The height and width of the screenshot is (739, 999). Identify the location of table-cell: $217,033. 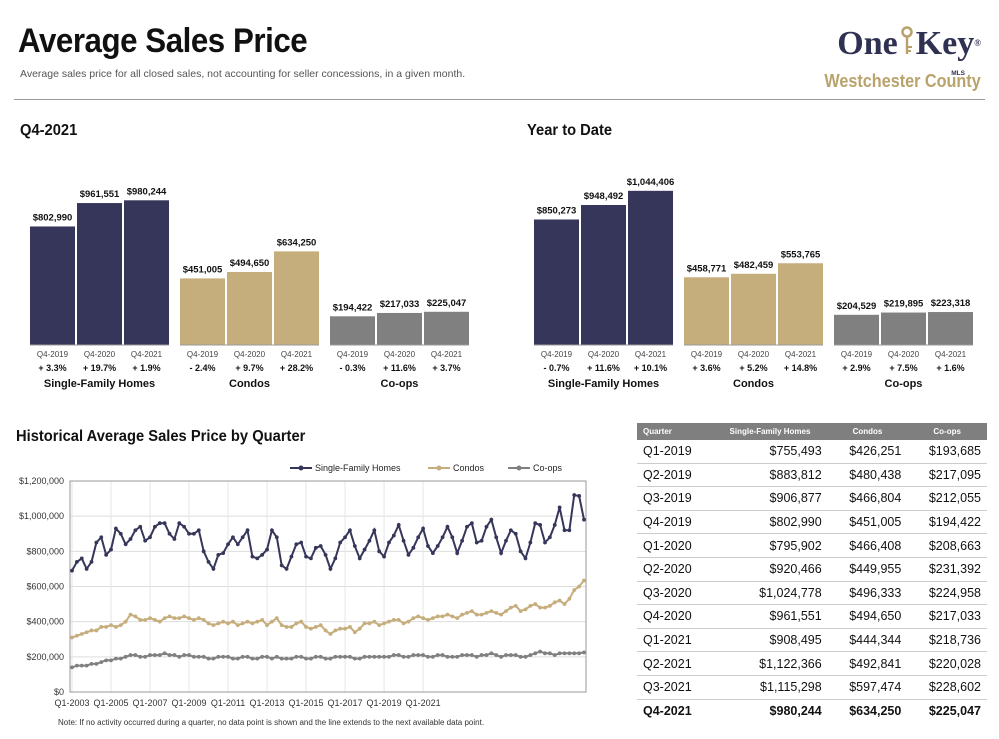
(947, 616).